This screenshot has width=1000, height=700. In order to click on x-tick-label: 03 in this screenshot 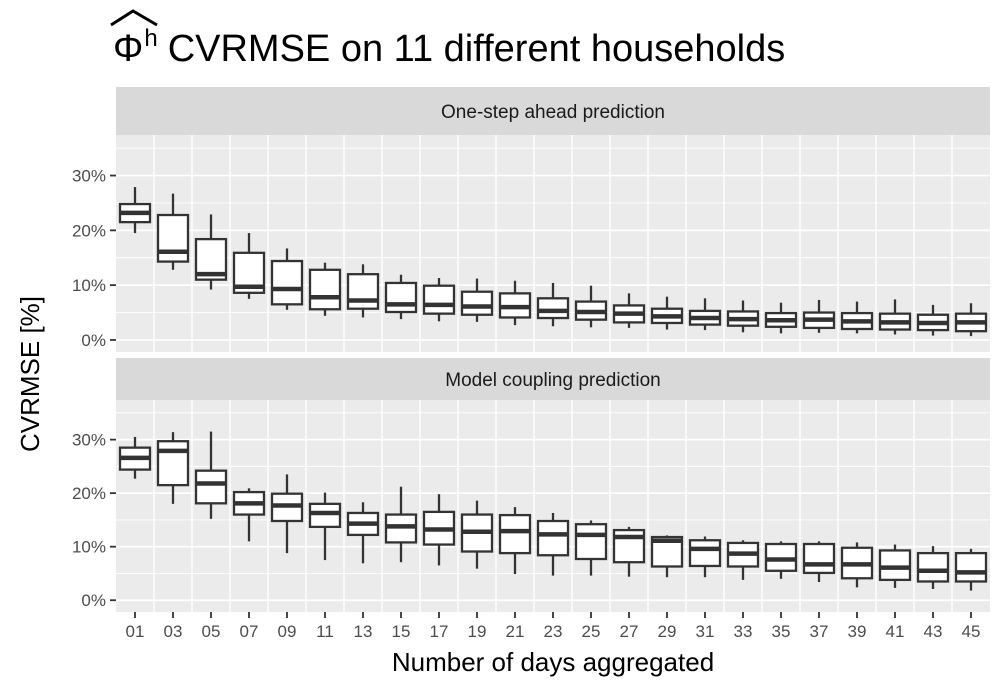, I will do `click(173, 631)`.